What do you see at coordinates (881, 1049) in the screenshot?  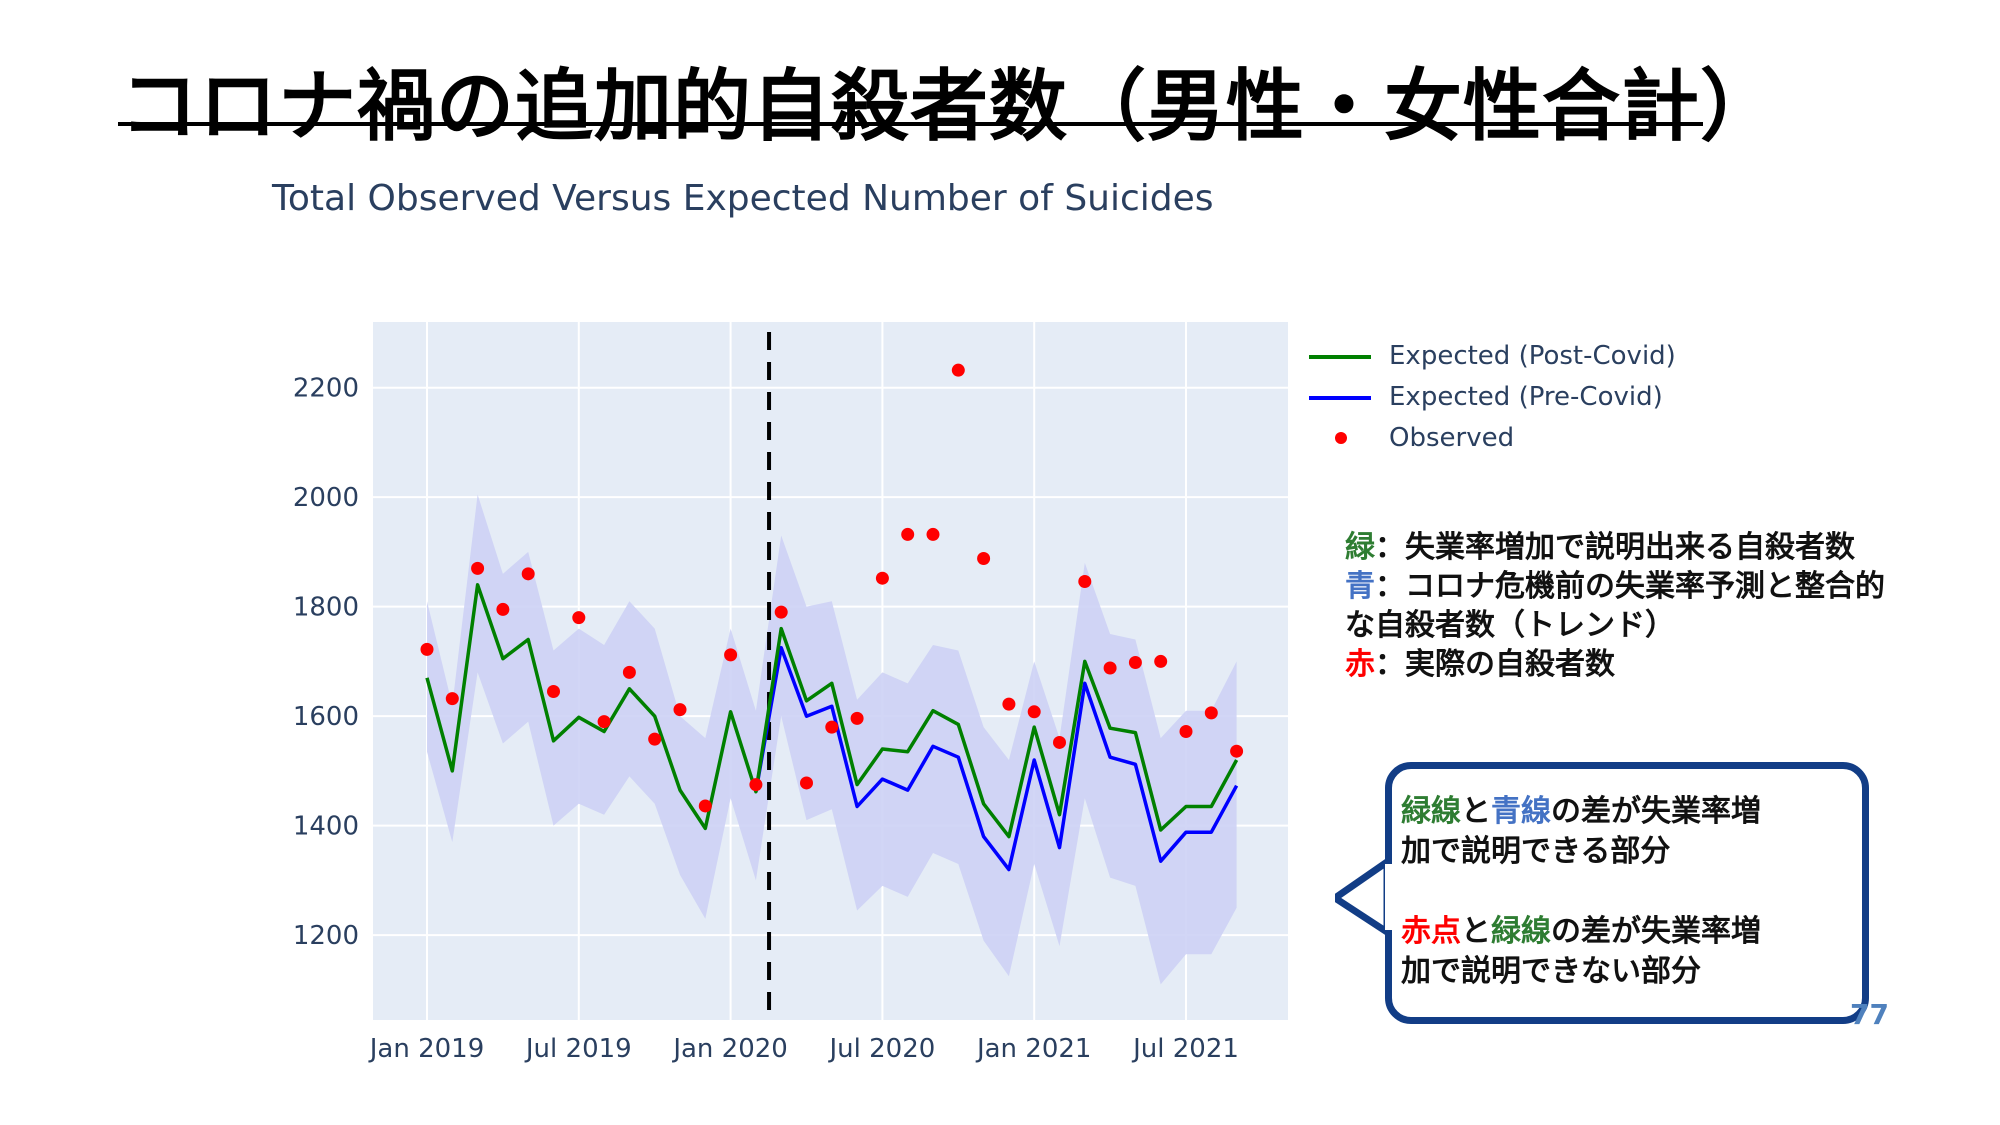 I see `x-tick-label: Jul 2020` at bounding box center [881, 1049].